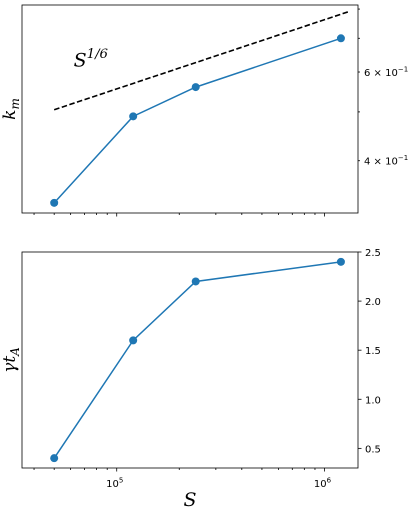  Describe the element at coordinates (11, 109) in the screenshot. I see `y-axis-label: km` at that location.